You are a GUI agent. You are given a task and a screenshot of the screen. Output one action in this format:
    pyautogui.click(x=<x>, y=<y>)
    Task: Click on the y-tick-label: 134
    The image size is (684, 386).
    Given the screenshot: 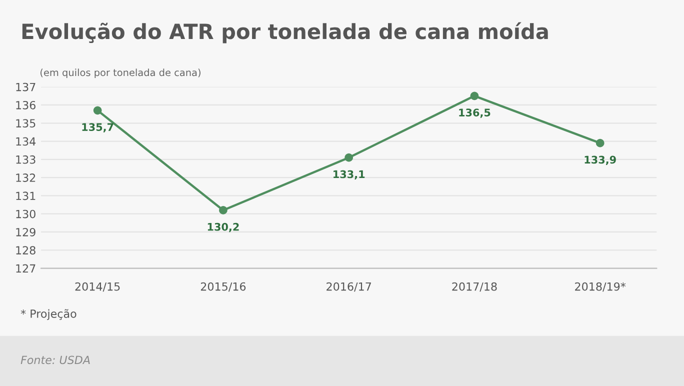 What is the action you would take?
    pyautogui.click(x=26, y=141)
    